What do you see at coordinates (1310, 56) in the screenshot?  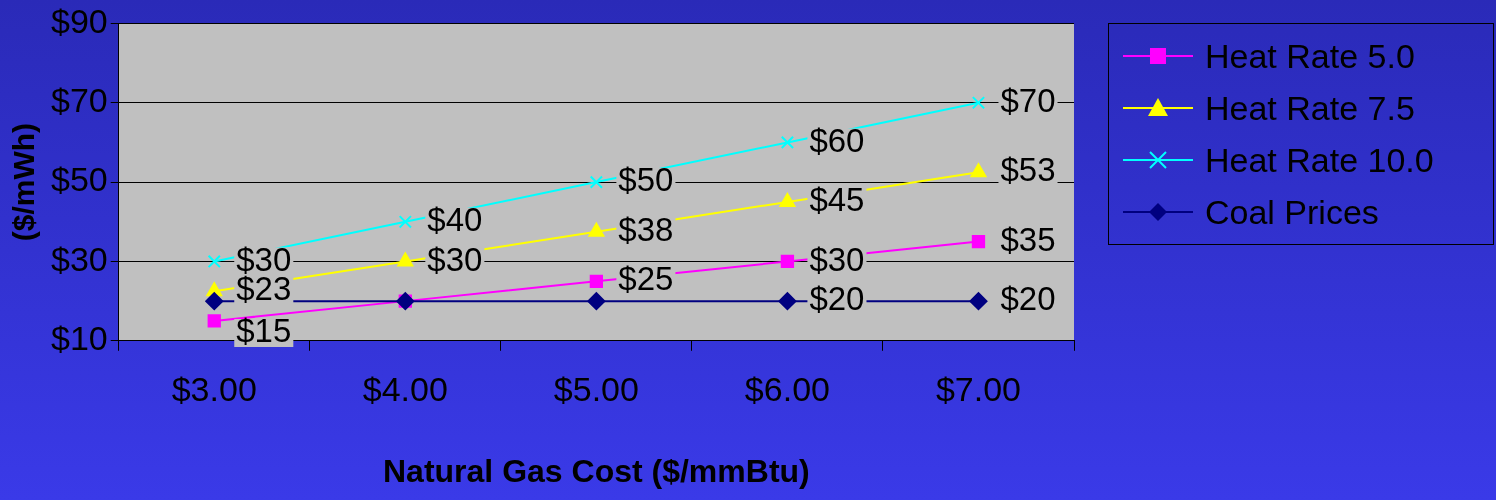 I see `legend-label: Heat Rate 5.0` at bounding box center [1310, 56].